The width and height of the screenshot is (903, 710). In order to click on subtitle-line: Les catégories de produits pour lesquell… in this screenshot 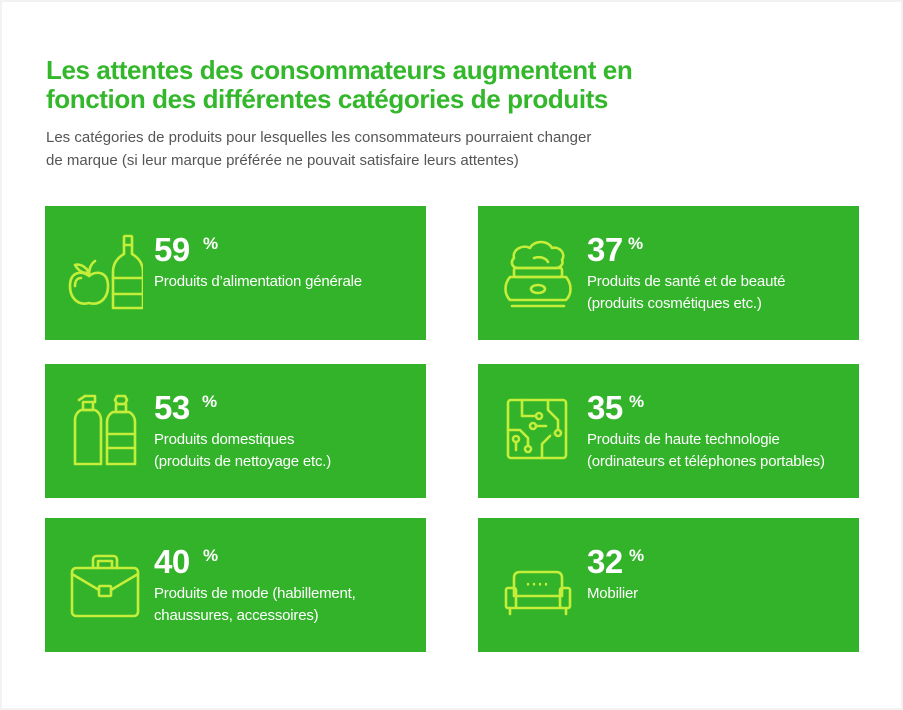, I will do `click(319, 137)`.